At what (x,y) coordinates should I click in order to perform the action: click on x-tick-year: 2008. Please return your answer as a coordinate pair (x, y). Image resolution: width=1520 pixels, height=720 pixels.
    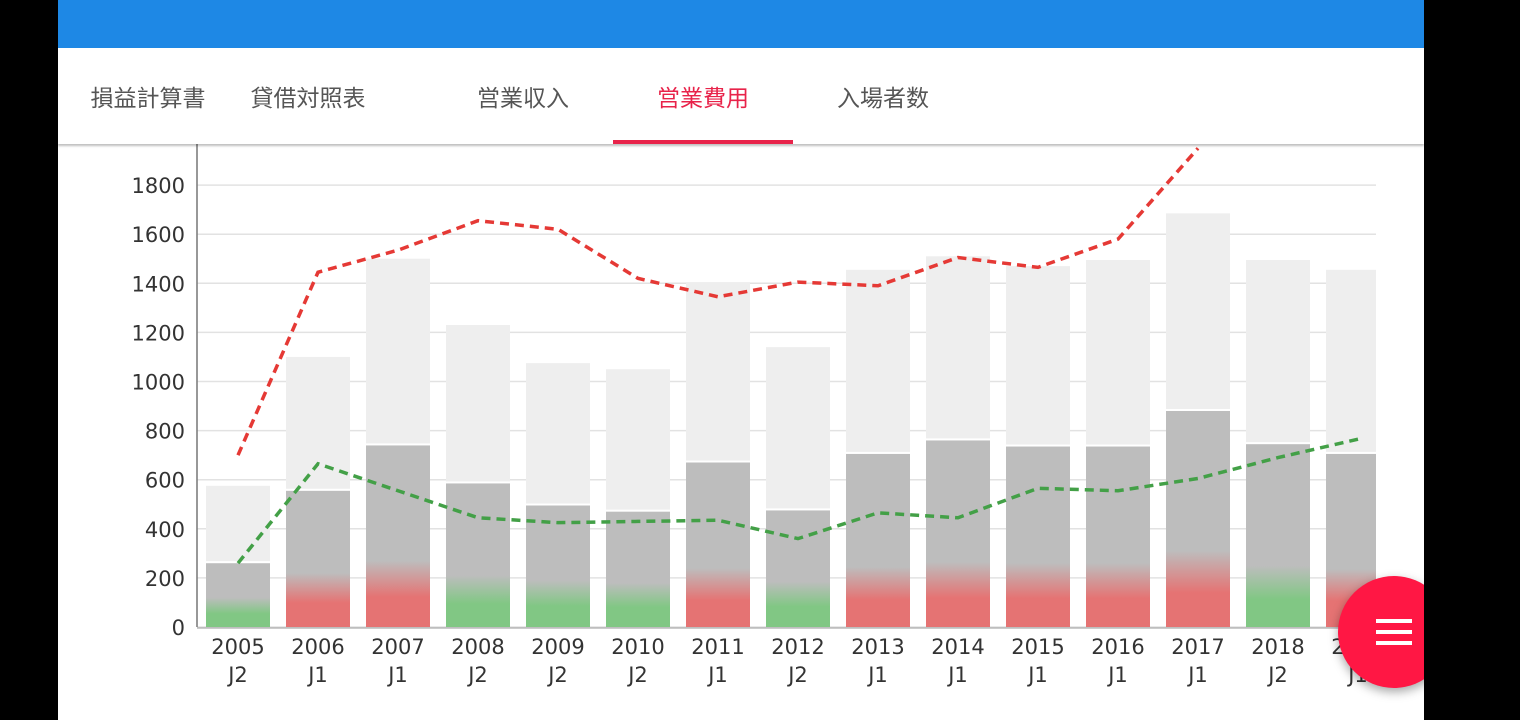
    Looking at the image, I should click on (477, 647).